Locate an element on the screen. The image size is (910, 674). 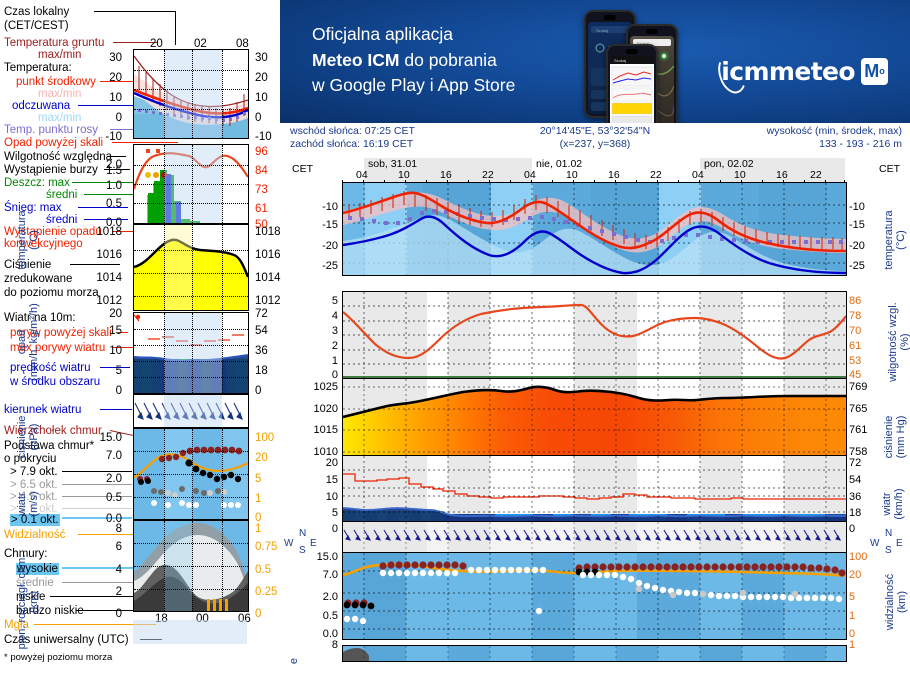
banner-app-name: Meteo ICM is located at coordinates (356, 59).